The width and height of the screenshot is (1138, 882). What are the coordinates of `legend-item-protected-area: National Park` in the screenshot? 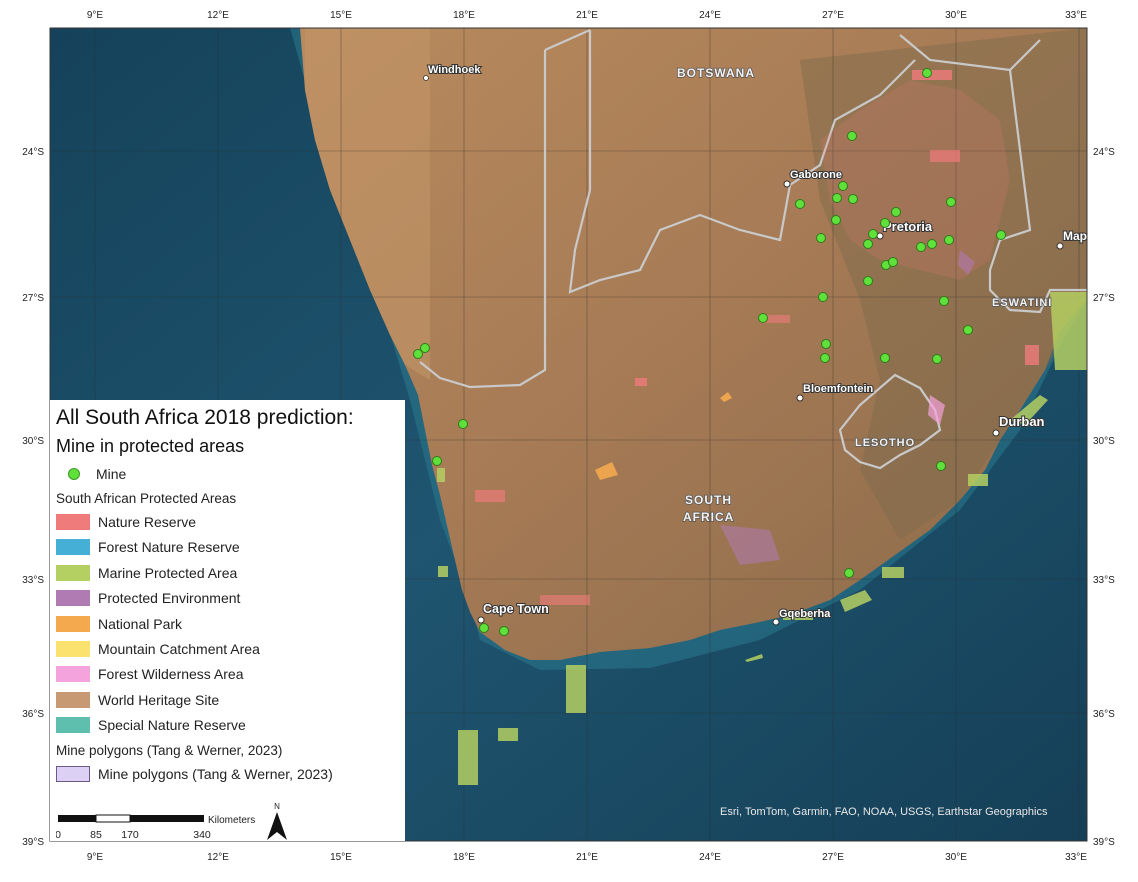 It's located at (227, 623).